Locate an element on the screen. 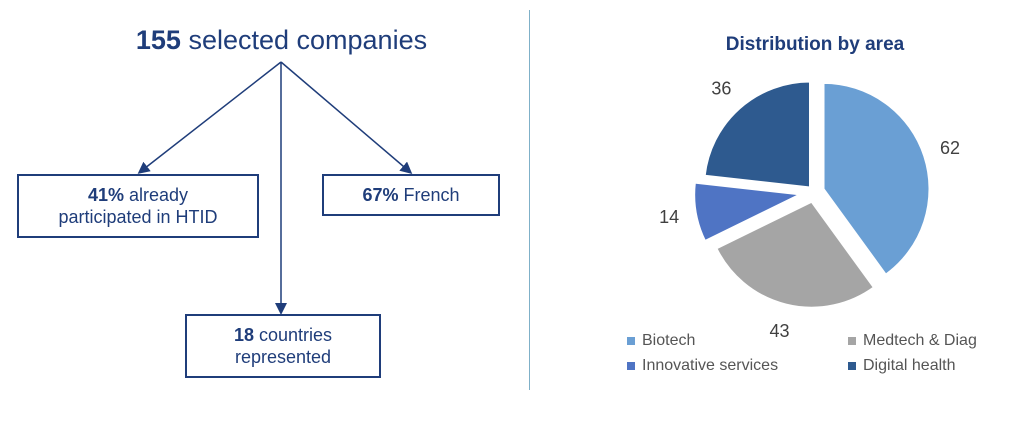 The image size is (1024, 429). legend-label-digital-health: Digital health is located at coordinates (909, 365).